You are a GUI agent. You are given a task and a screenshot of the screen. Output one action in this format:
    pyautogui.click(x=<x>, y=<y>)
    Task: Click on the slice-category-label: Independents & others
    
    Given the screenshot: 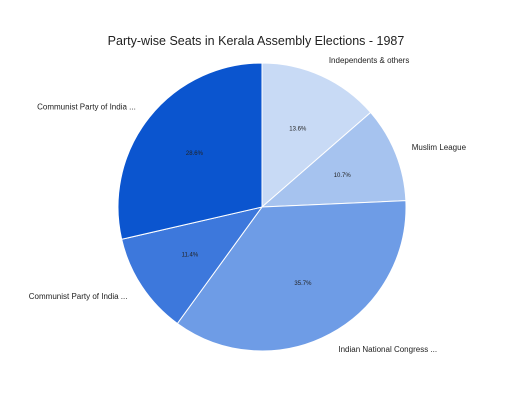 What is the action you would take?
    pyautogui.click(x=369, y=60)
    